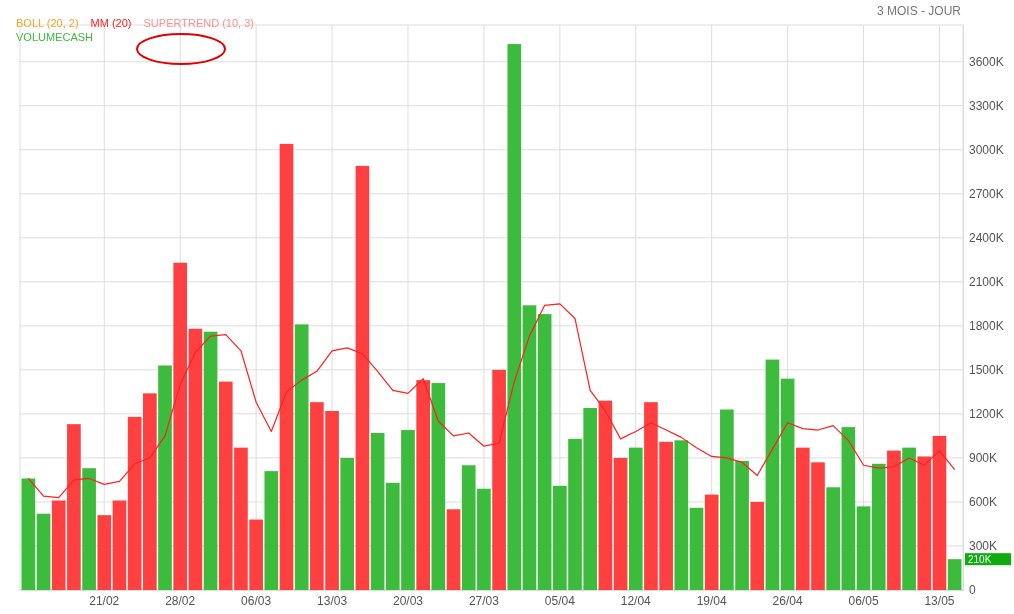 This screenshot has height=614, width=1014. I want to click on x-tick-label: 12/04, so click(636, 600).